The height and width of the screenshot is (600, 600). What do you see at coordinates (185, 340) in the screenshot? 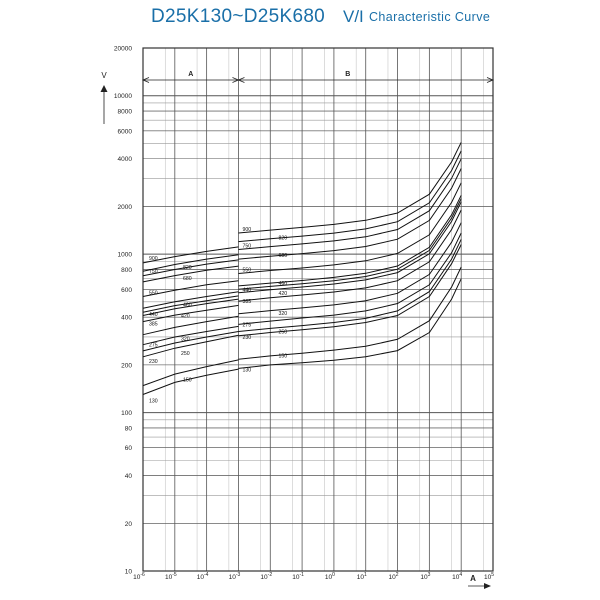
I see `curve-label-a: 320` at bounding box center [185, 340].